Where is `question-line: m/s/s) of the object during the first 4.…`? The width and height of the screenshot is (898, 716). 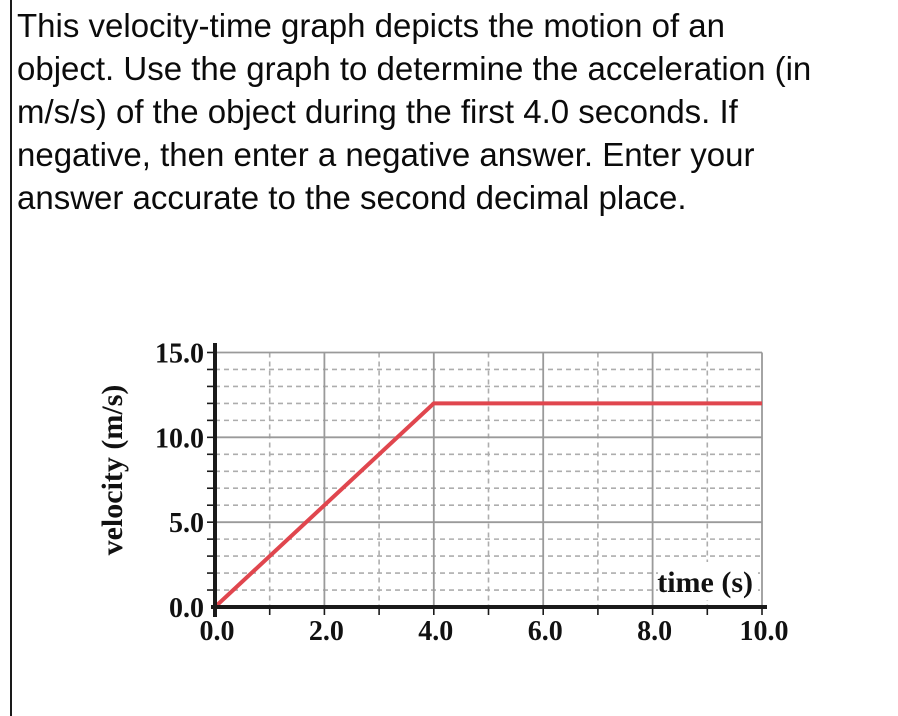 question-line: m/s/s) of the object during the first 4.… is located at coordinates (377, 111).